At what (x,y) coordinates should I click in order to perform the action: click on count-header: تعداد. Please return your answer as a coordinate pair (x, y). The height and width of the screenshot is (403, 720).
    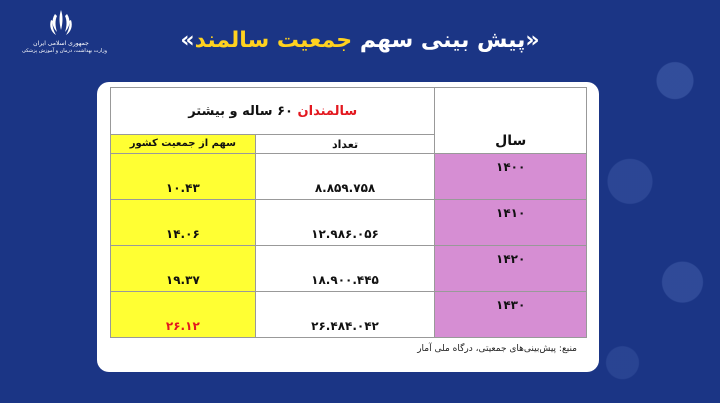
    Looking at the image, I should click on (345, 144).